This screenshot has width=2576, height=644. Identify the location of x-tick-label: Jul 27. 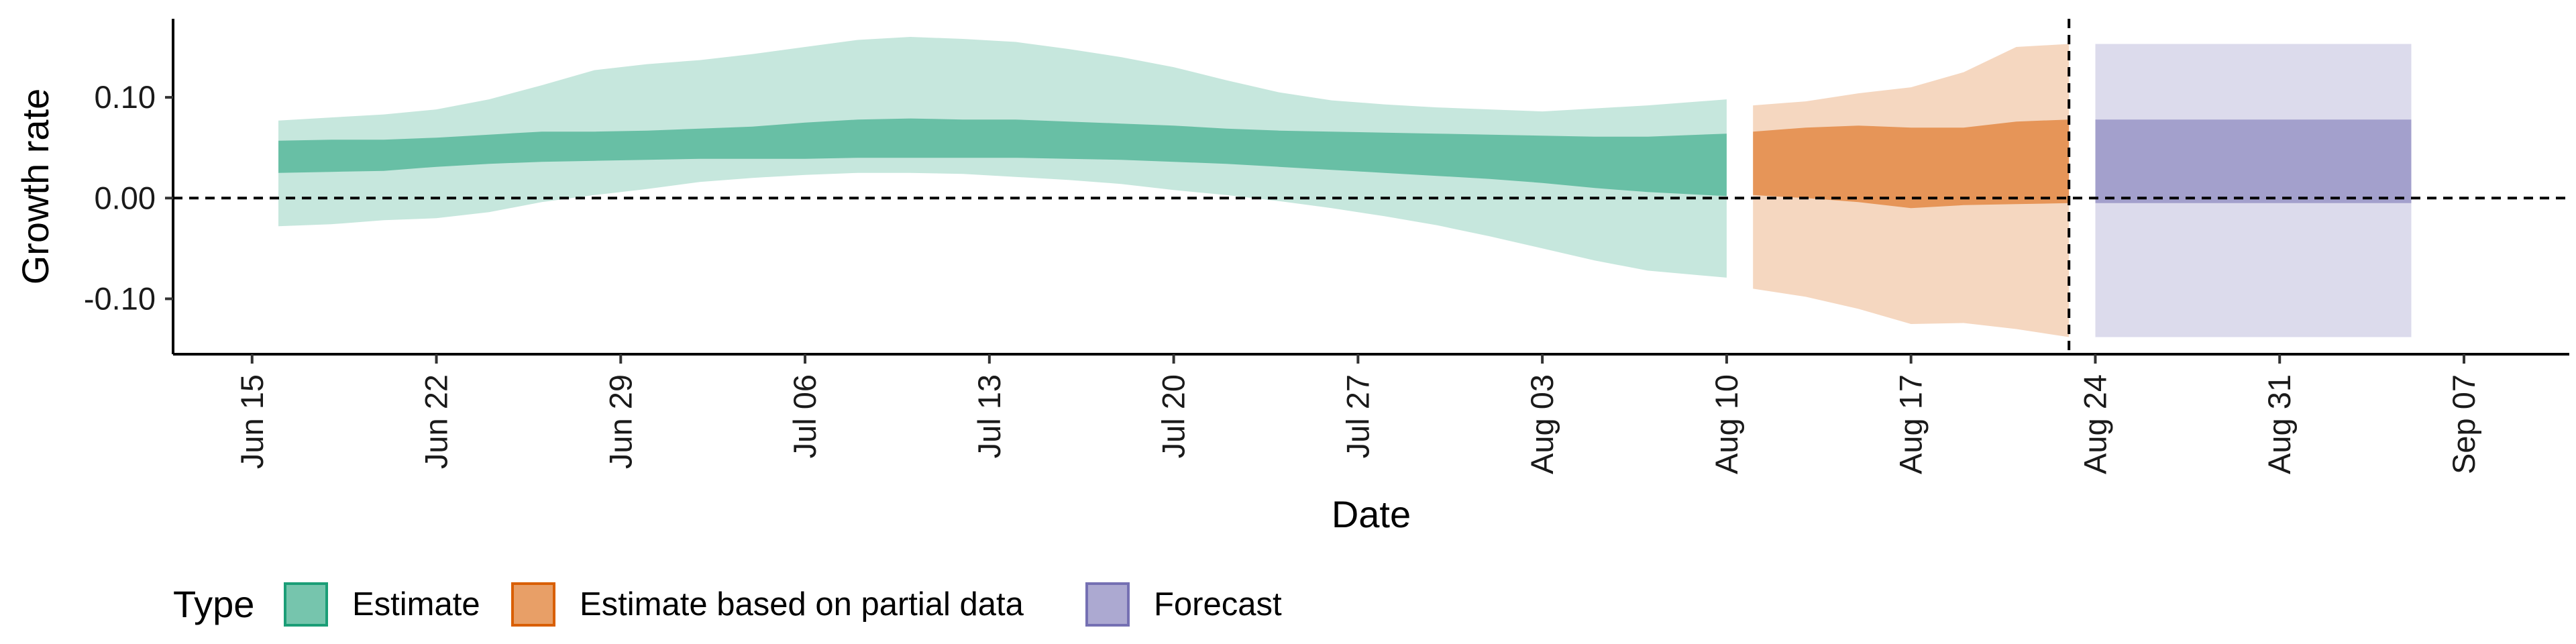
(1357, 416).